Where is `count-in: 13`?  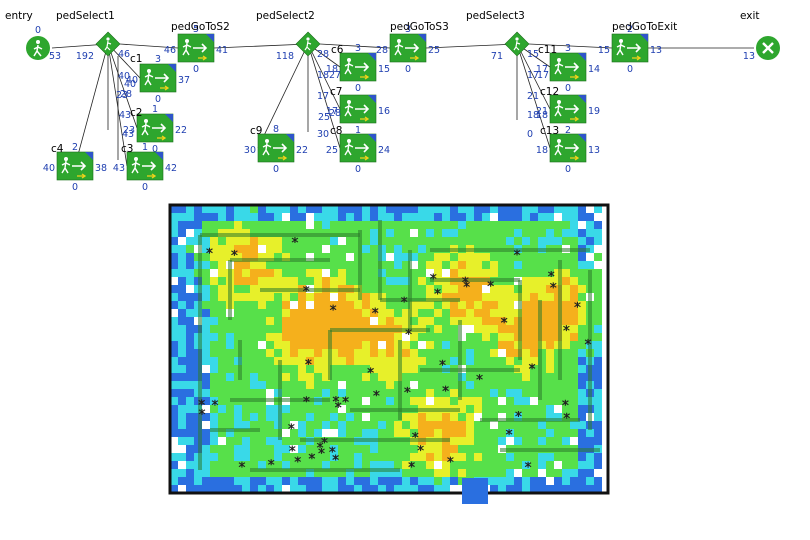 count-in: 13 is located at coordinates (749, 56).